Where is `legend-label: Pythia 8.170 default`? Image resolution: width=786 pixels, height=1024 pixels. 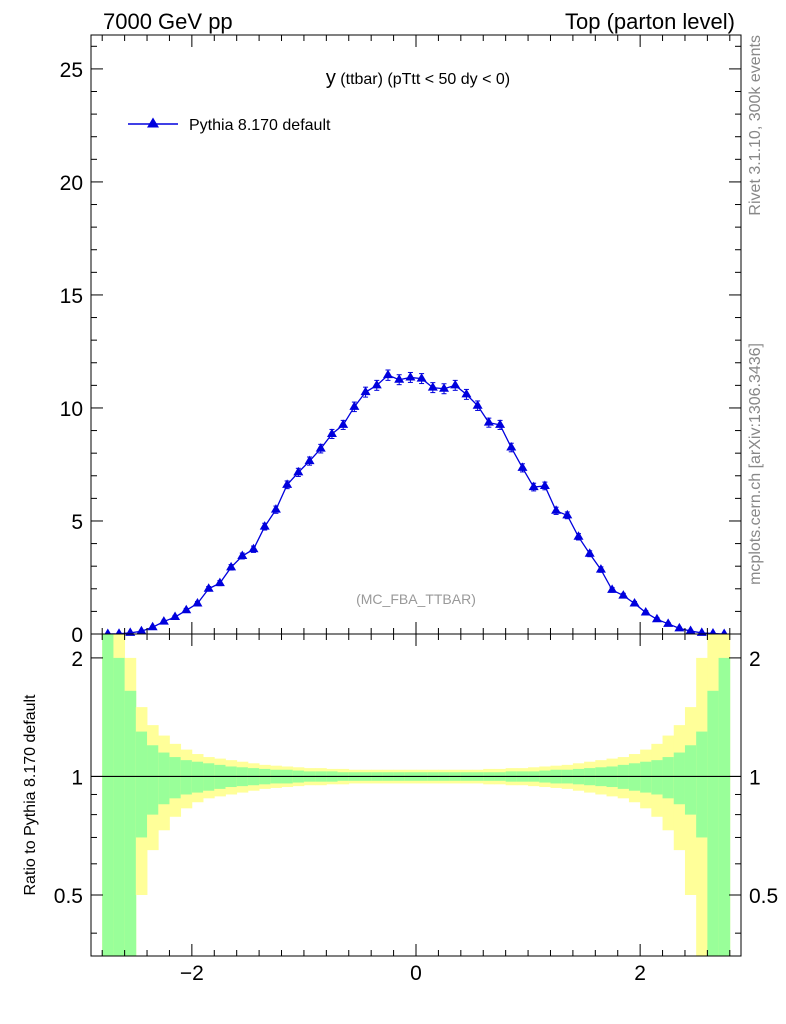 legend-label: Pythia 8.170 default is located at coordinates (260, 125).